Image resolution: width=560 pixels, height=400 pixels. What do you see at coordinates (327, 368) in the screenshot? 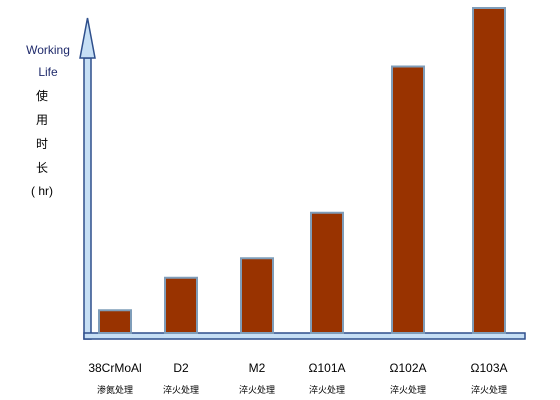
I see `category-label-3: Ω101A` at bounding box center [327, 368].